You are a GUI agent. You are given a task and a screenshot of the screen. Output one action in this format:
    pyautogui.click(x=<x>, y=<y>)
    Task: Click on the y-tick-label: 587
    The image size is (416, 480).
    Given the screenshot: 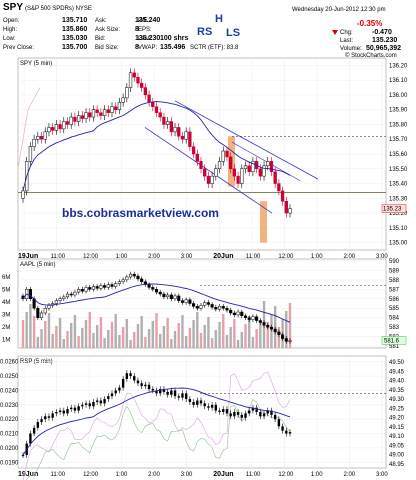 What is the action you would take?
    pyautogui.click(x=394, y=290)
    